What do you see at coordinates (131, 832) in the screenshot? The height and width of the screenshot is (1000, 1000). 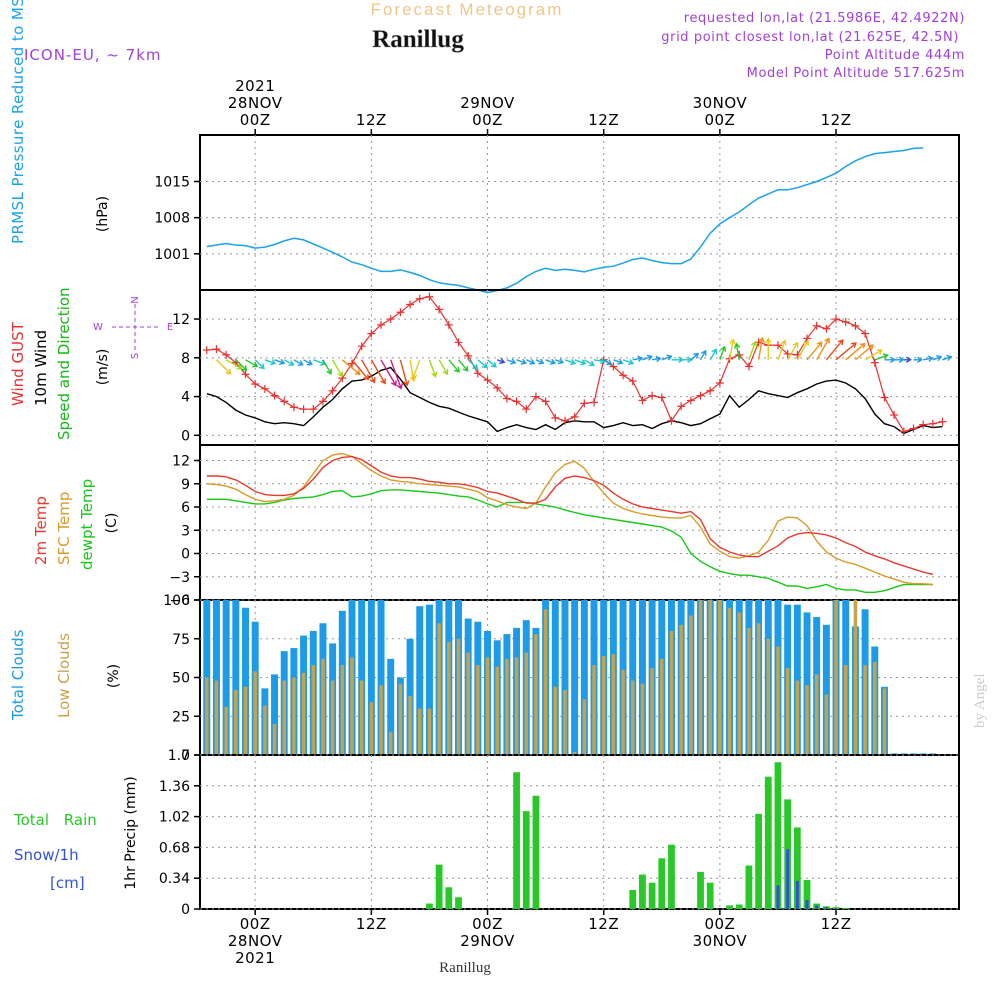 I see `precip-ylabel: 1hr Precip (mm)` at bounding box center [131, 832].